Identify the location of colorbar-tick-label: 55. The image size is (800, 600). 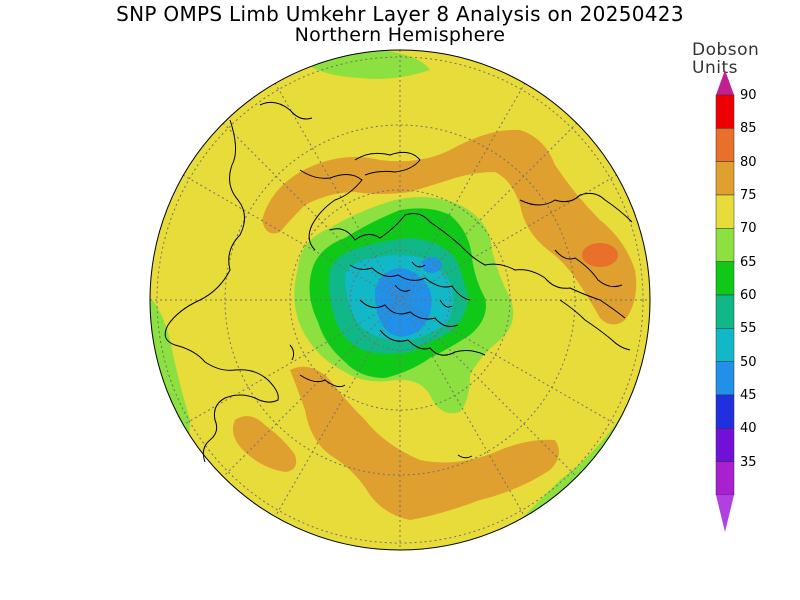
(748, 329).